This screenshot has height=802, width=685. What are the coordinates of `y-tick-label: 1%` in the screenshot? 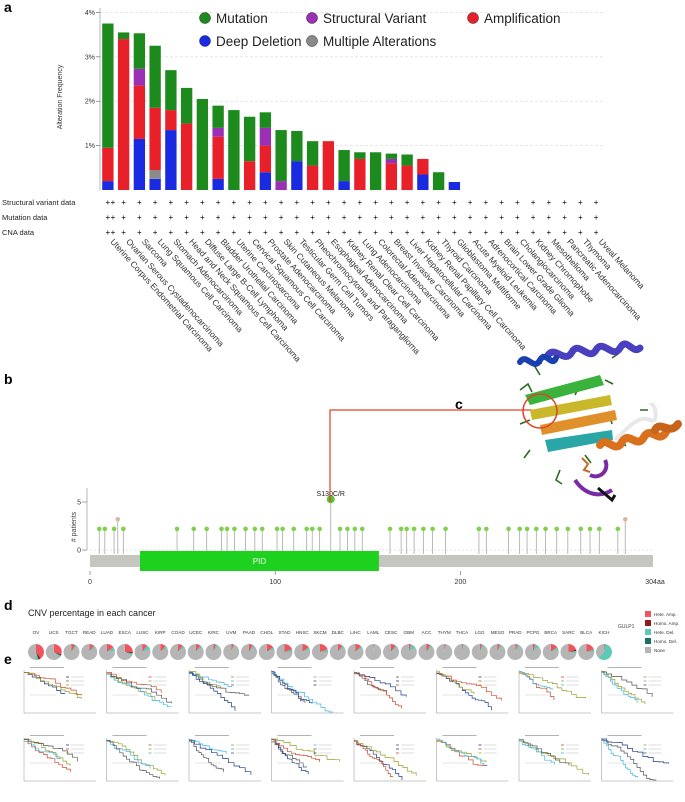 It's located at (90, 146).